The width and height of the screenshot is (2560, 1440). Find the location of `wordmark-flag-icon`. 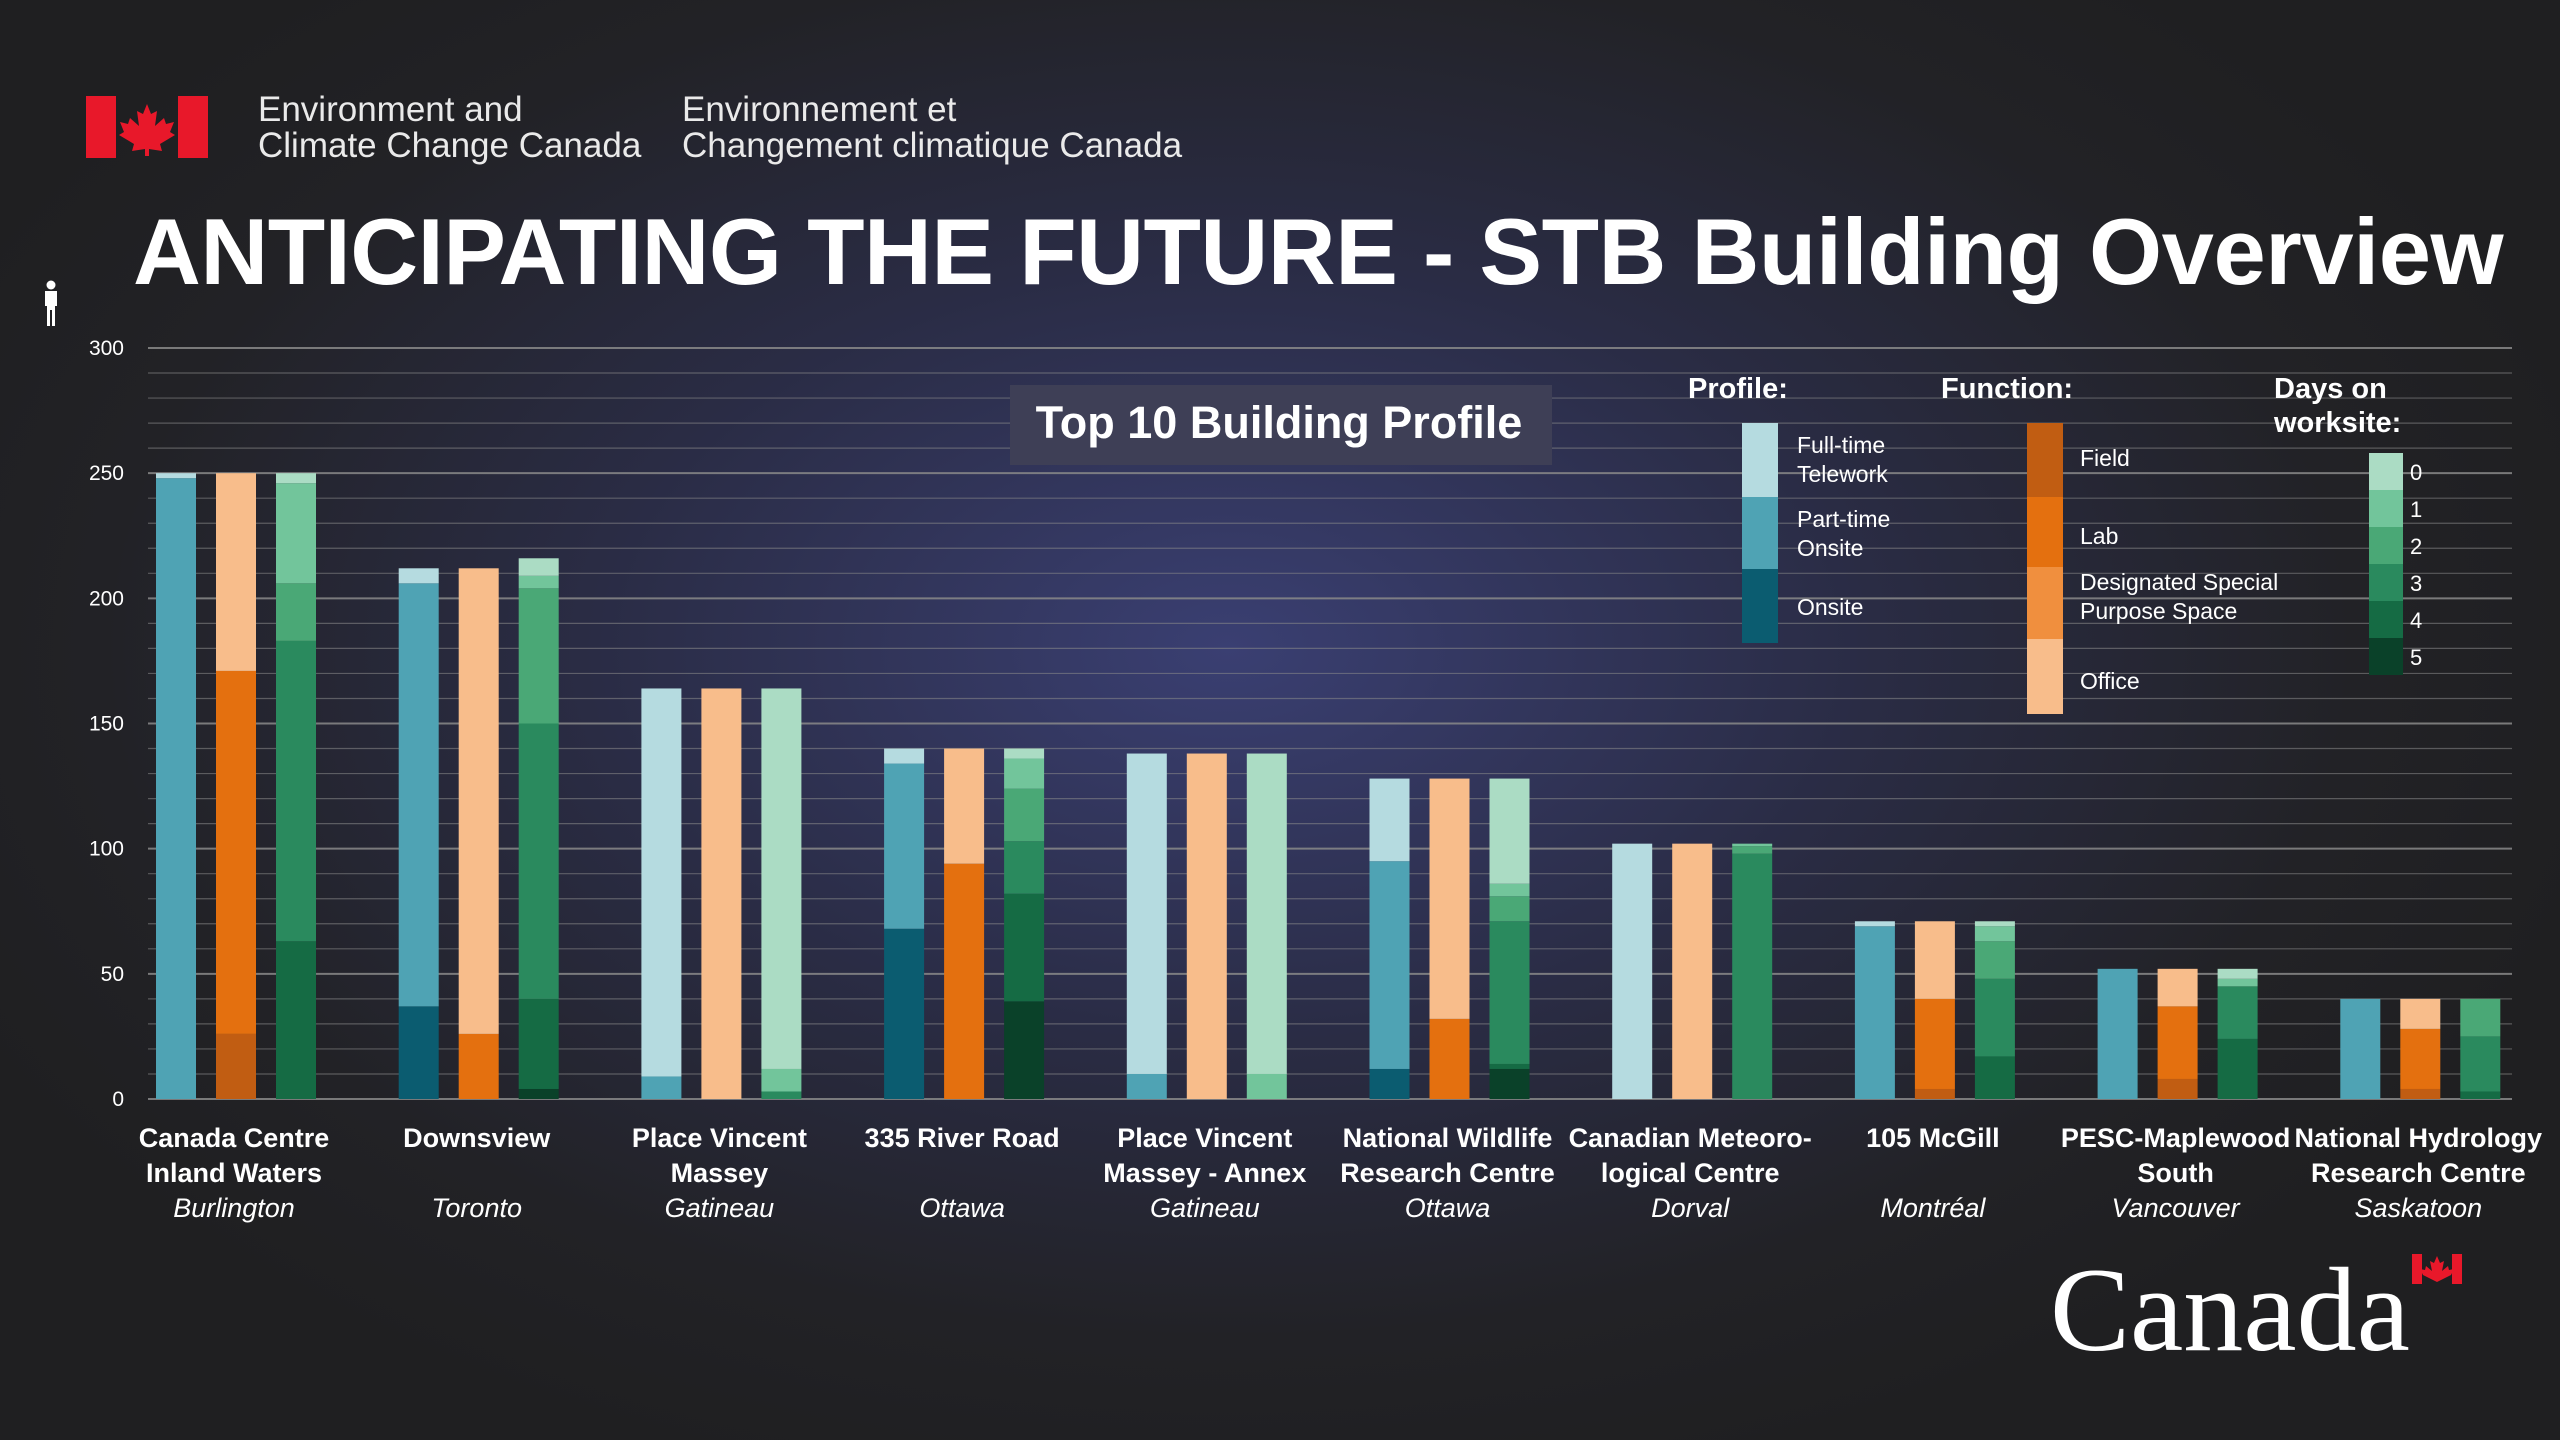

wordmark-flag-icon is located at coordinates (2437, 1269).